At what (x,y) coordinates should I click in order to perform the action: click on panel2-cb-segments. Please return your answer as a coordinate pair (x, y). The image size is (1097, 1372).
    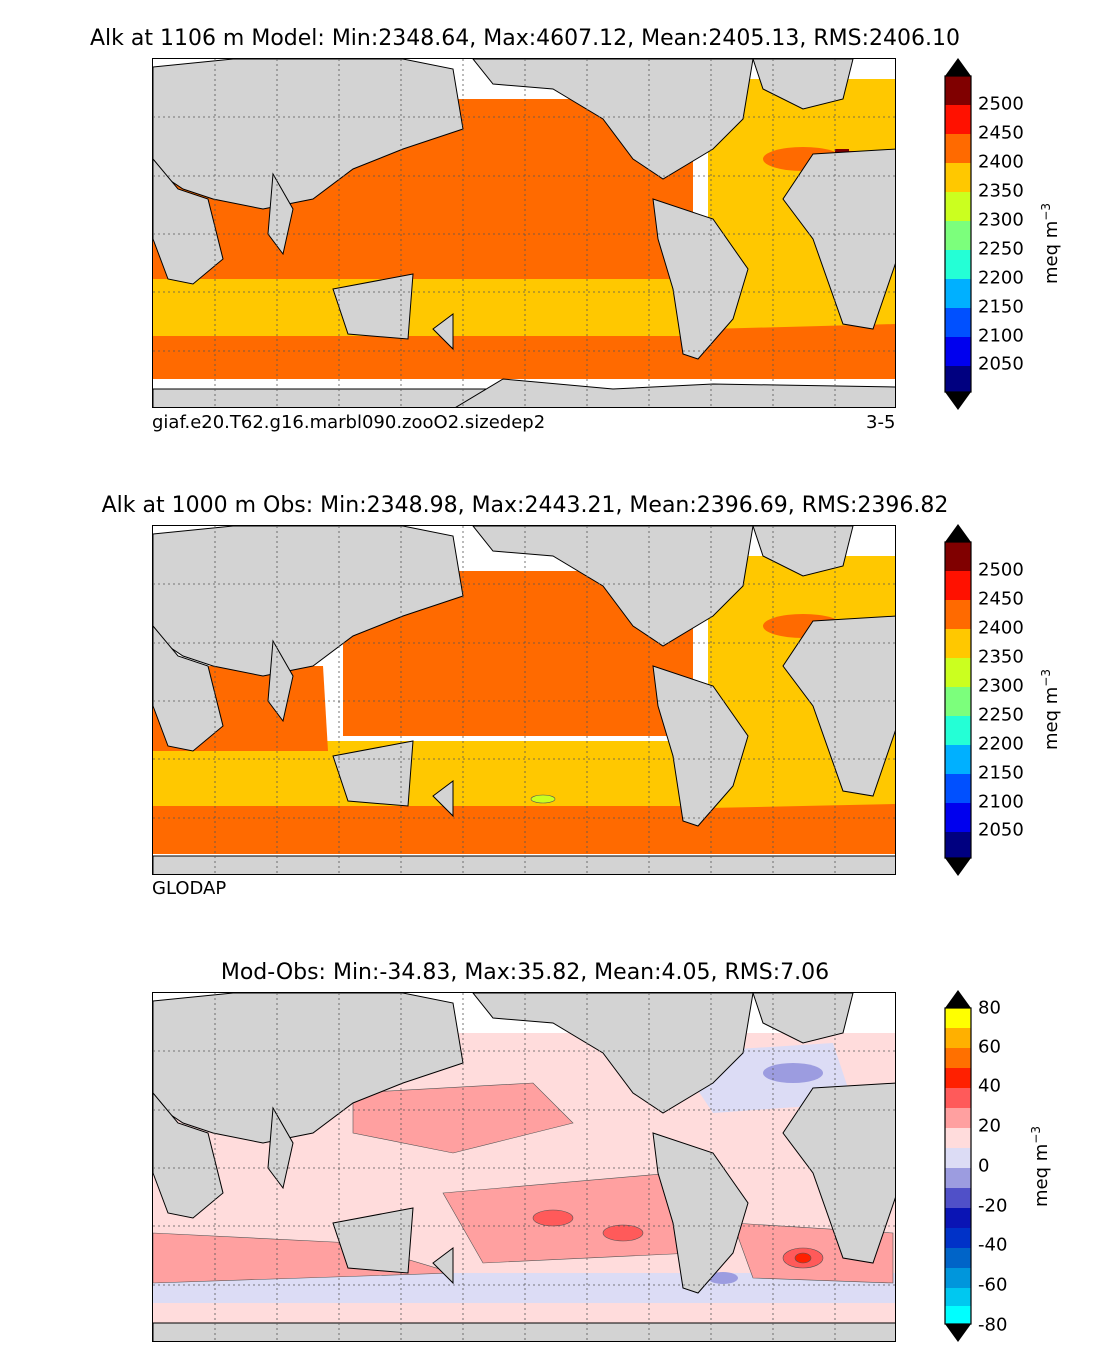
    Looking at the image, I should click on (958, 700).